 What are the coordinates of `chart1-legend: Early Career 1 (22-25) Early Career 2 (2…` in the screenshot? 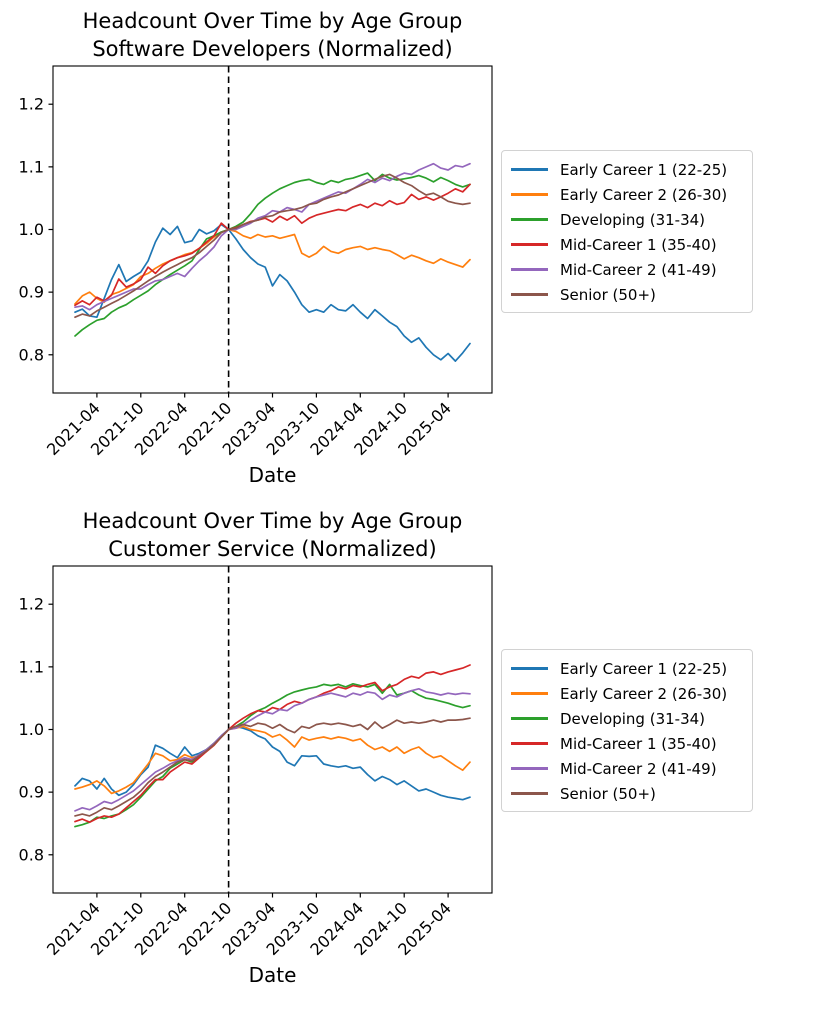 It's located at (627, 231).